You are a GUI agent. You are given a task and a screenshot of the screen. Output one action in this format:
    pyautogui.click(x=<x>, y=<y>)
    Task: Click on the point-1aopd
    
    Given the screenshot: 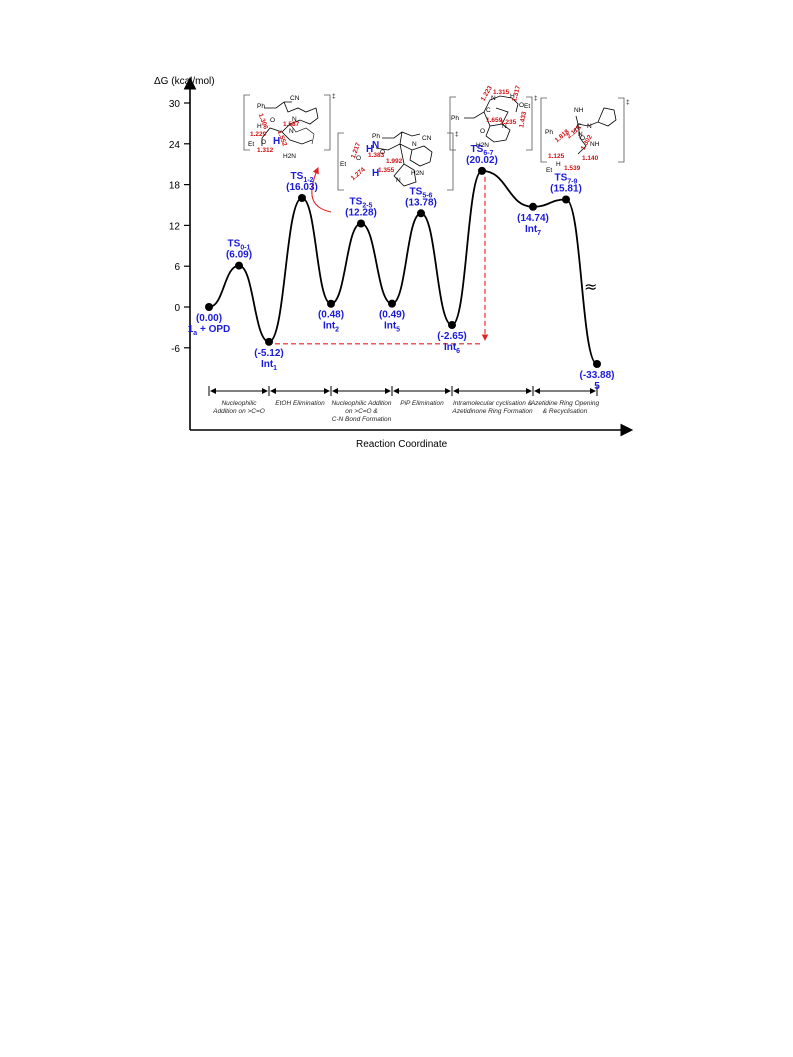 What is the action you would take?
    pyautogui.click(x=209, y=307)
    